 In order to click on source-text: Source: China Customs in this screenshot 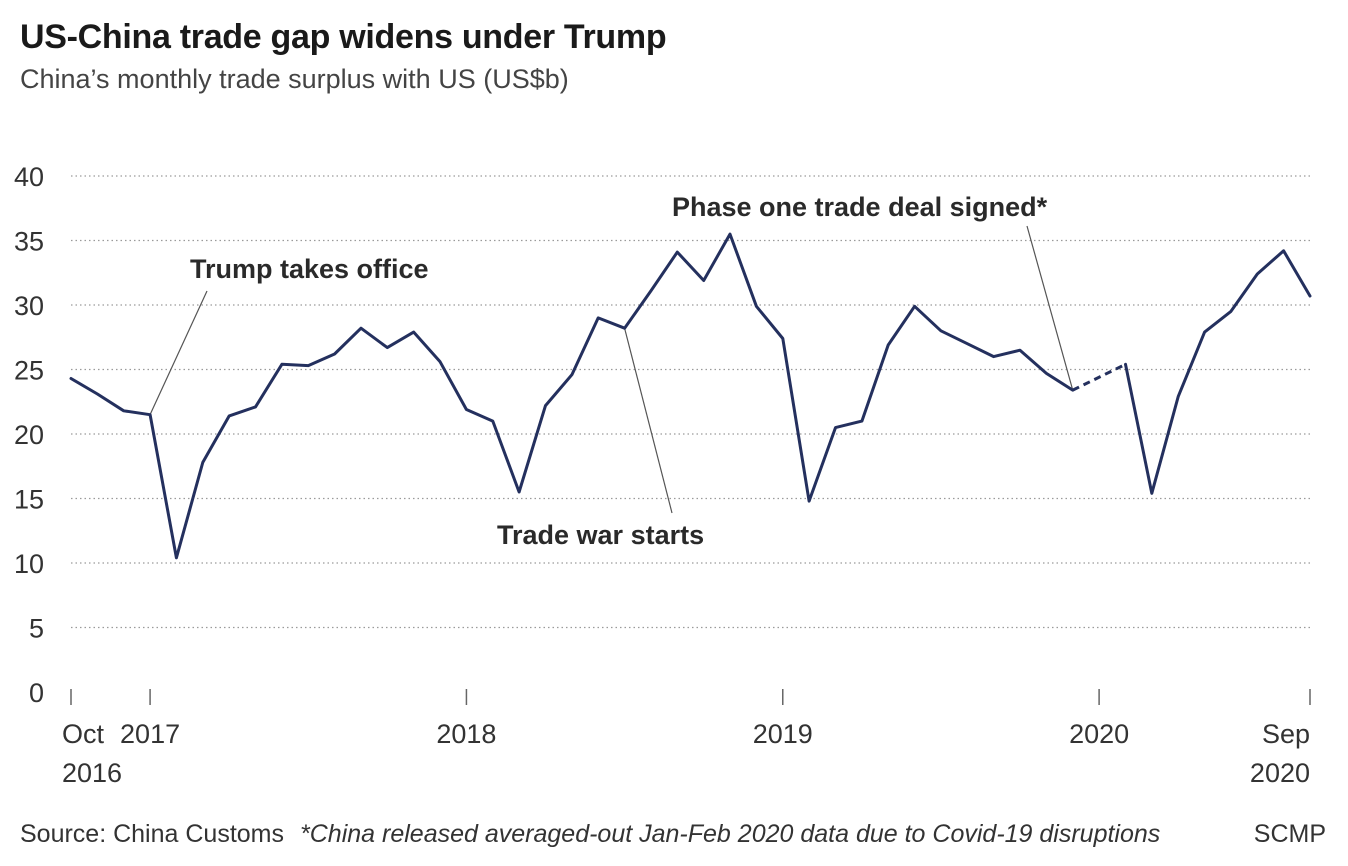, I will do `click(152, 834)`.